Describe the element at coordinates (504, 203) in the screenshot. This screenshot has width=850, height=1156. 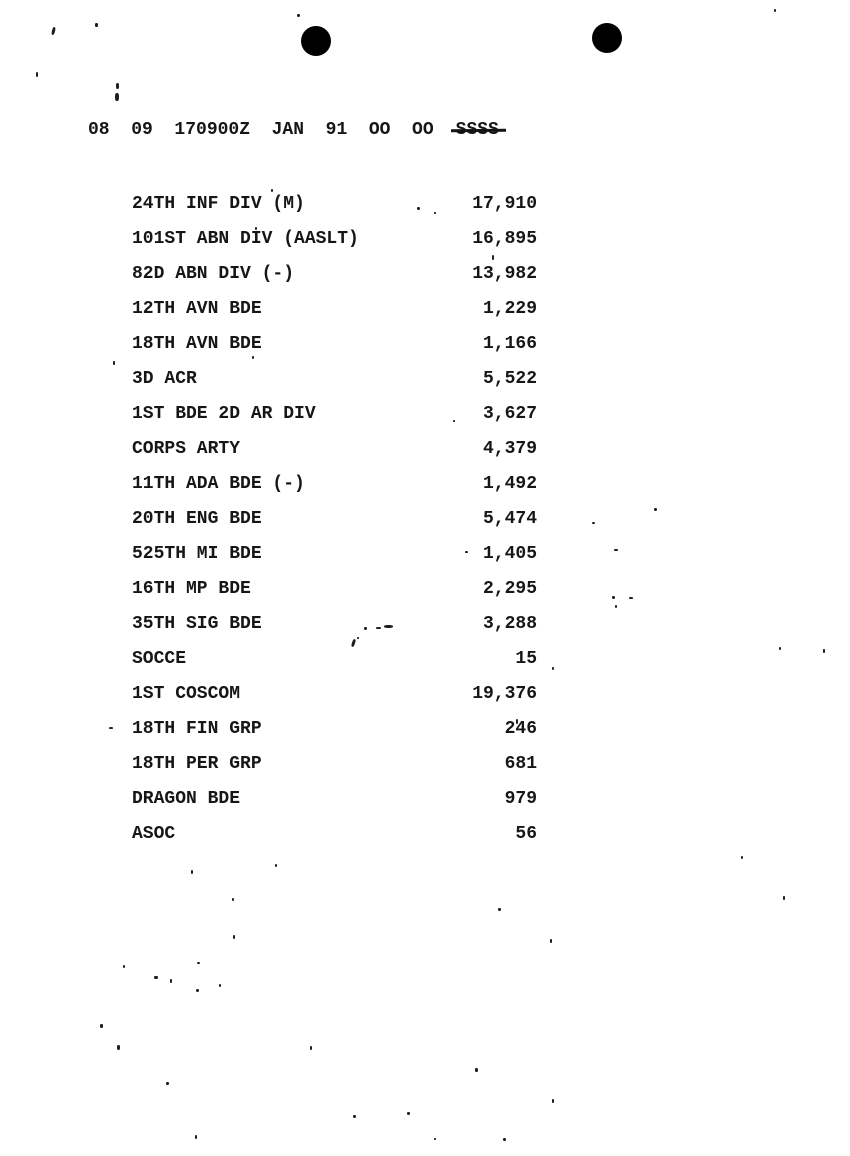
I see `unit-strength: 17,910` at that location.